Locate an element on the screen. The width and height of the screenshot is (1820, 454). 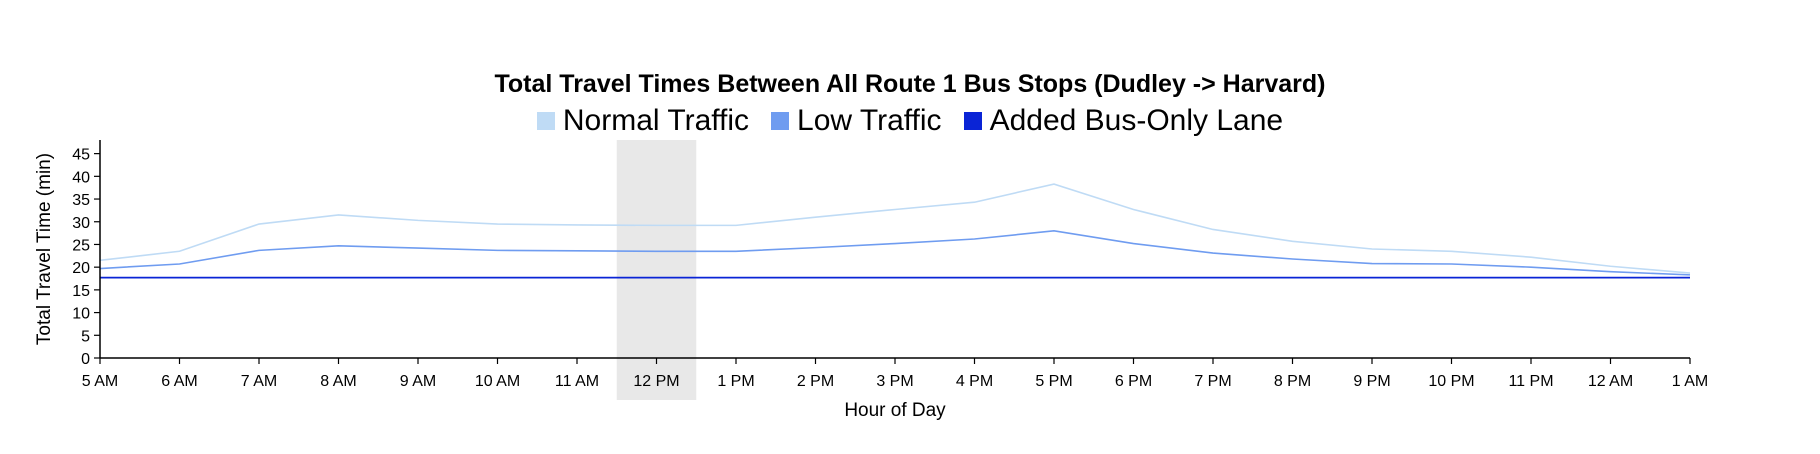
highlight-band is located at coordinates (656, 270).